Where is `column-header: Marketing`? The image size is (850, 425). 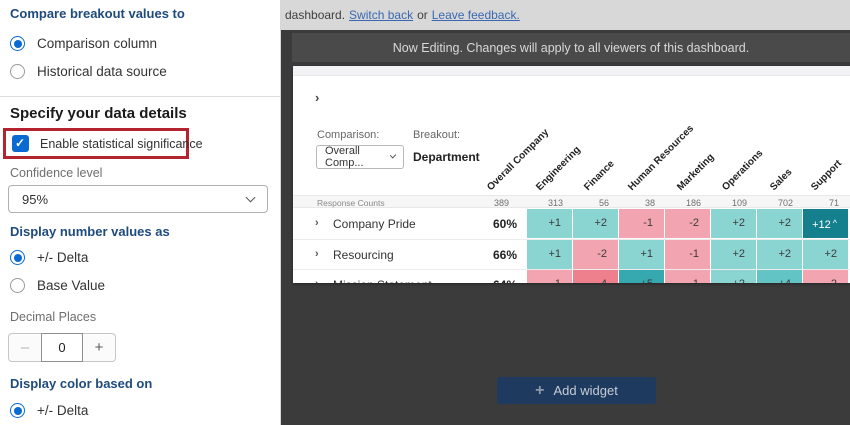
column-header: Marketing is located at coordinates (696, 172).